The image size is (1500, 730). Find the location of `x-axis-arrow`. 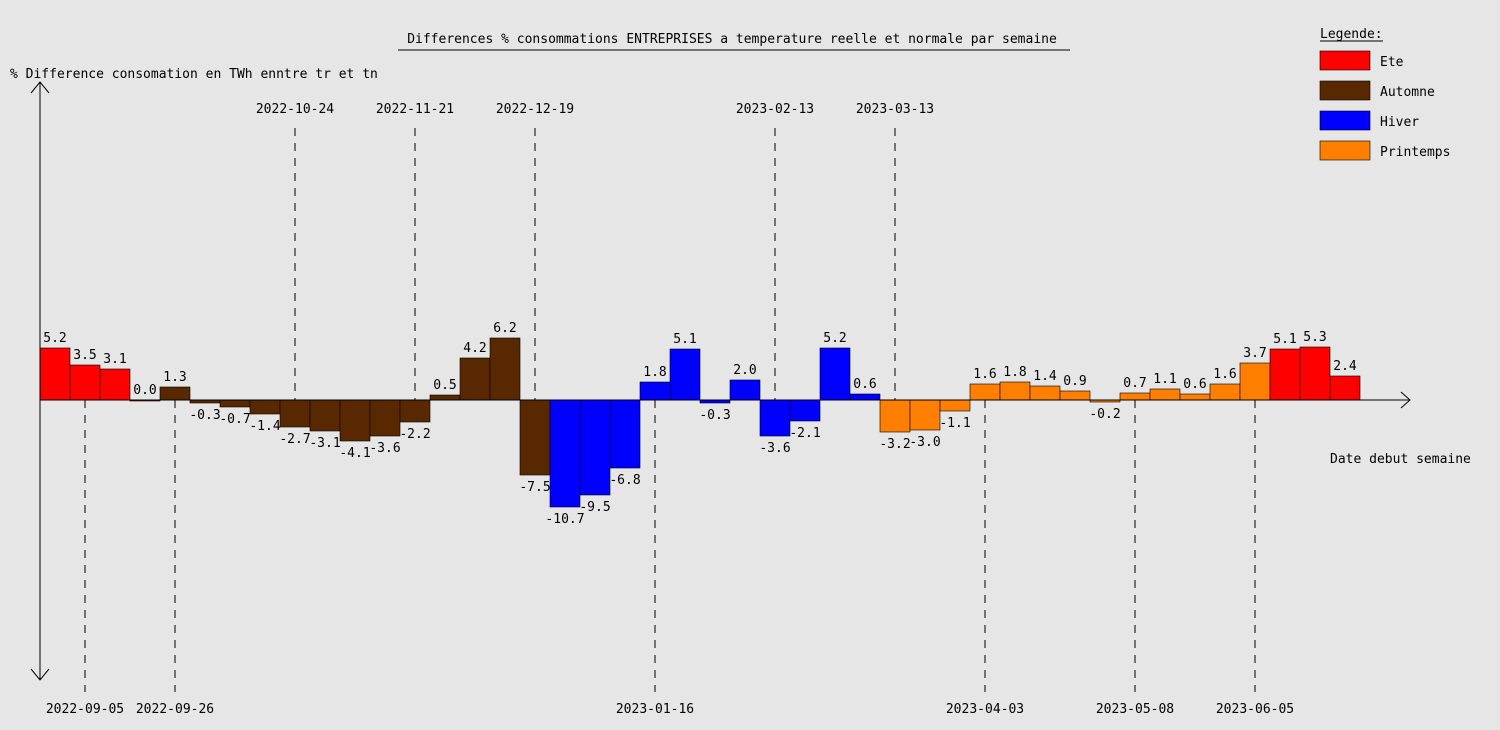

x-axis-arrow is located at coordinates (1405, 400).